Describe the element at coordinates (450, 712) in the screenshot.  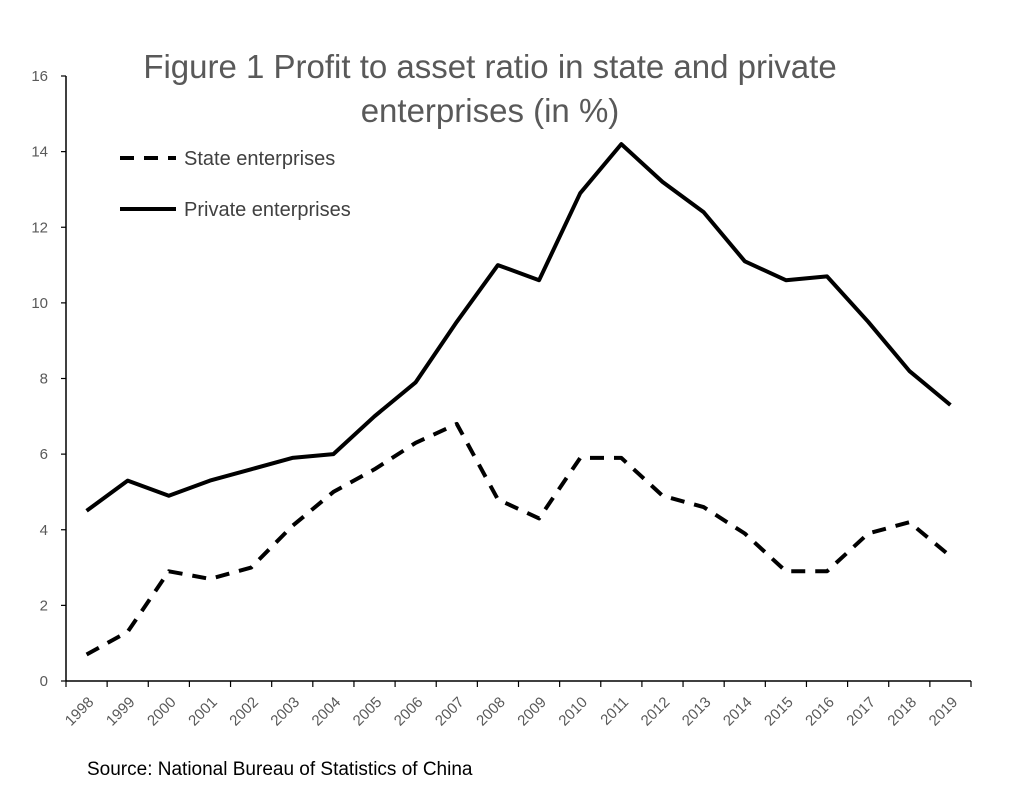
I see `x-tick-label: 2007` at that location.